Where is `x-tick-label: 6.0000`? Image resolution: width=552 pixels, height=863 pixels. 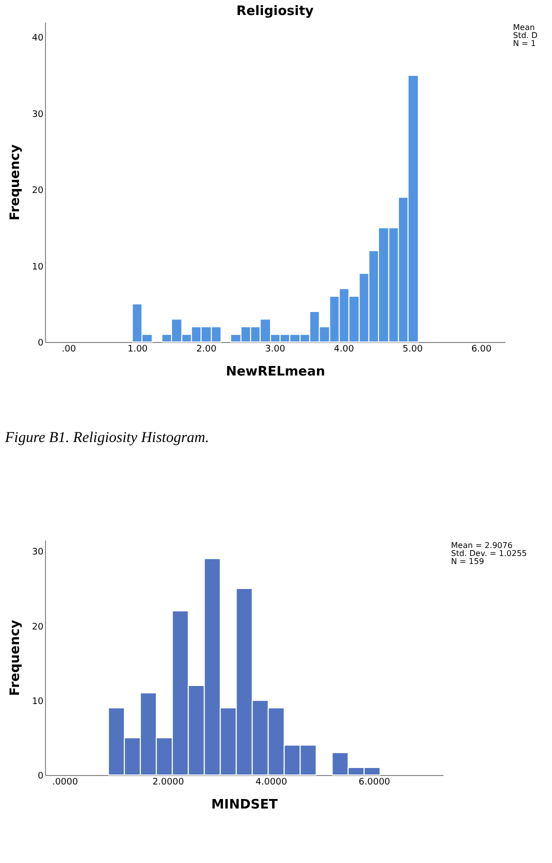 x-tick-label: 6.0000 is located at coordinates (374, 783).